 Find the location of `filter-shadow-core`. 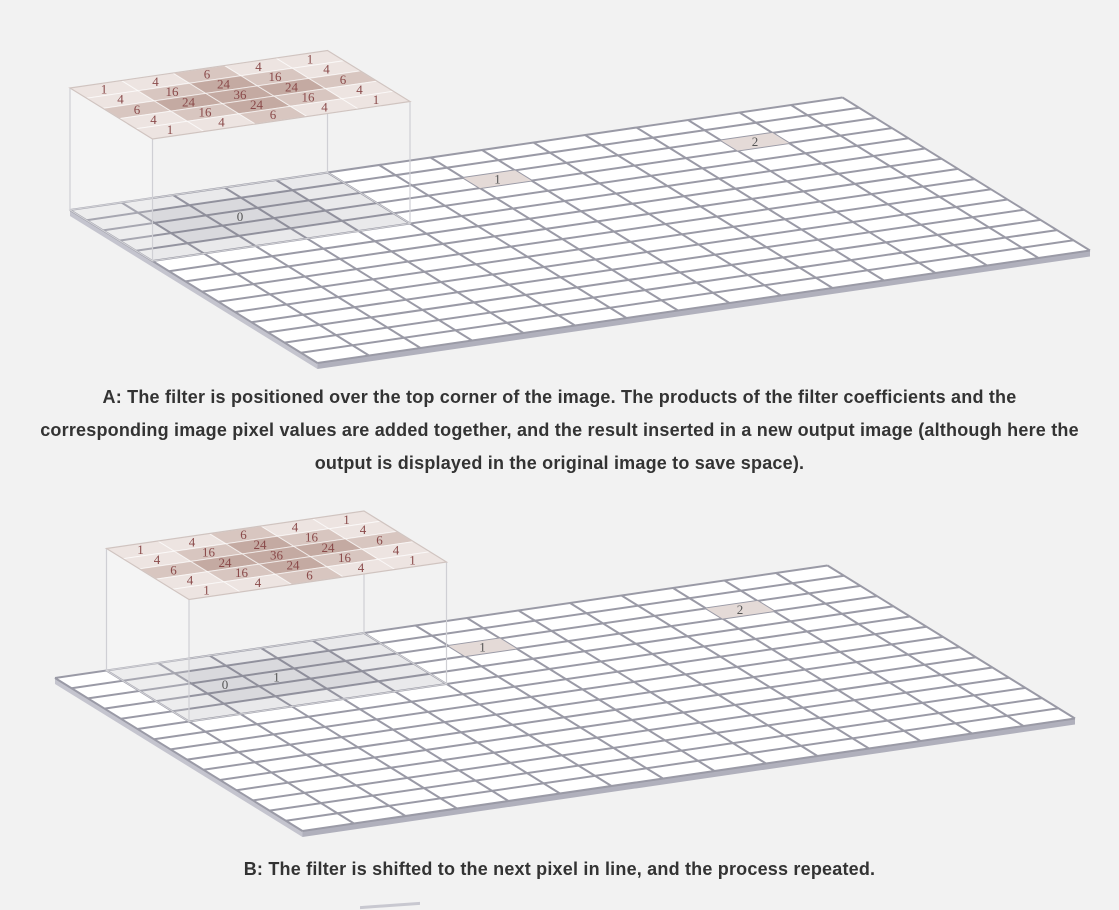

filter-shadow-core is located at coordinates (276, 677).